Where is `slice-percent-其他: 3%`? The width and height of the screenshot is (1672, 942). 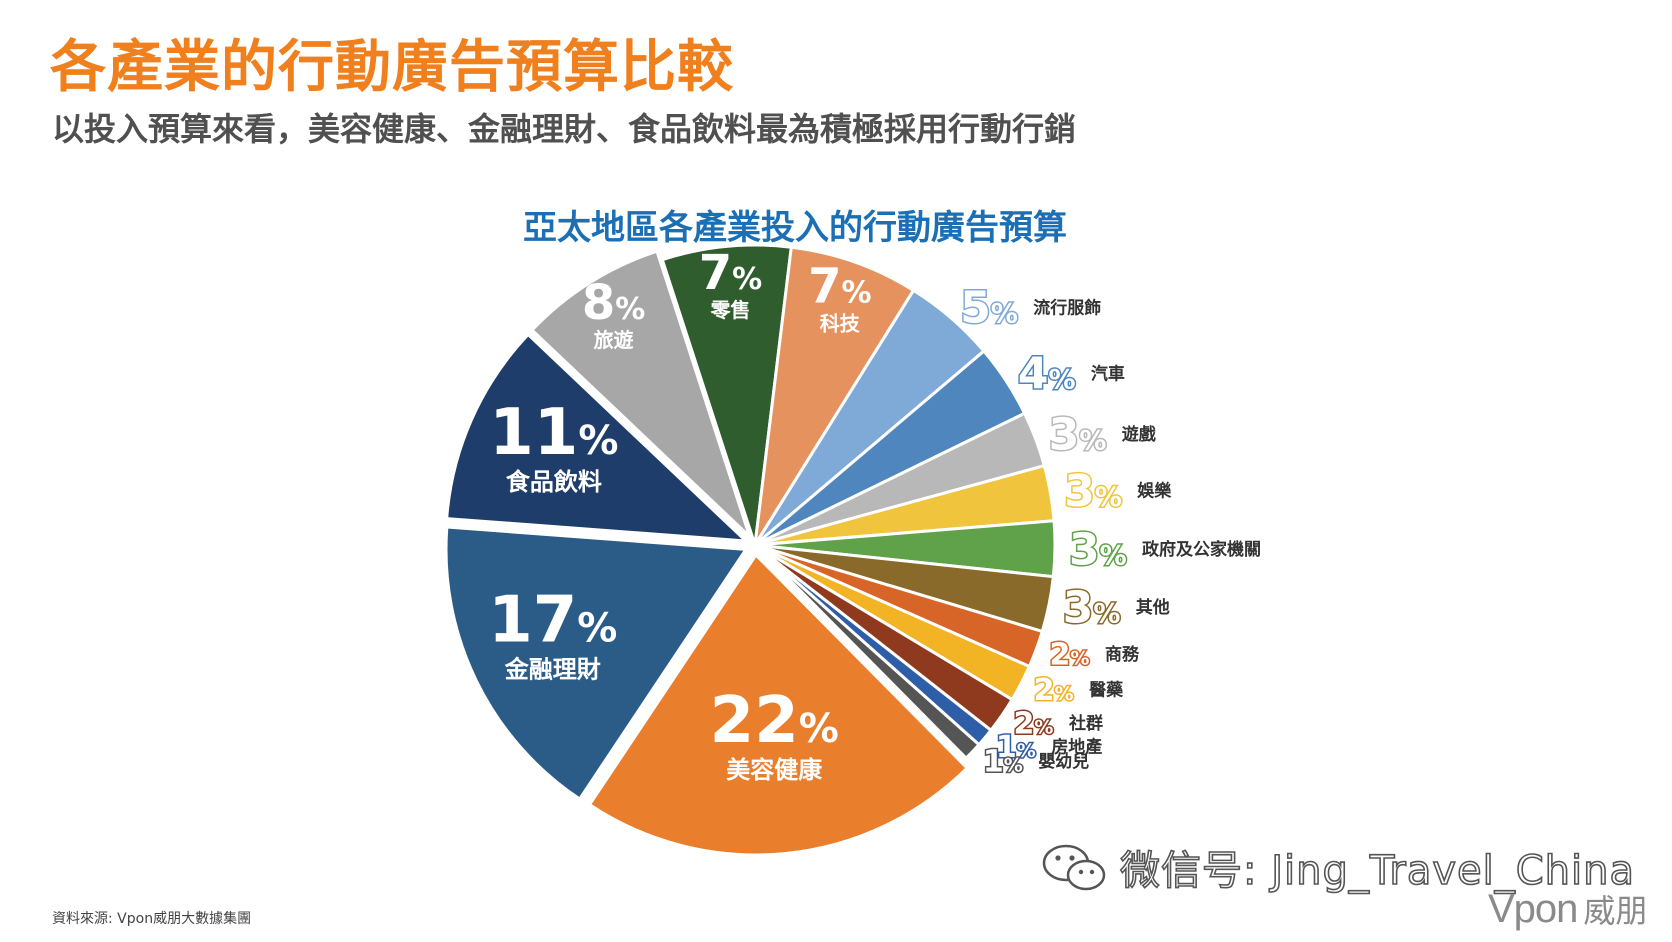
slice-percent-其他: 3% is located at coordinates (1092, 607).